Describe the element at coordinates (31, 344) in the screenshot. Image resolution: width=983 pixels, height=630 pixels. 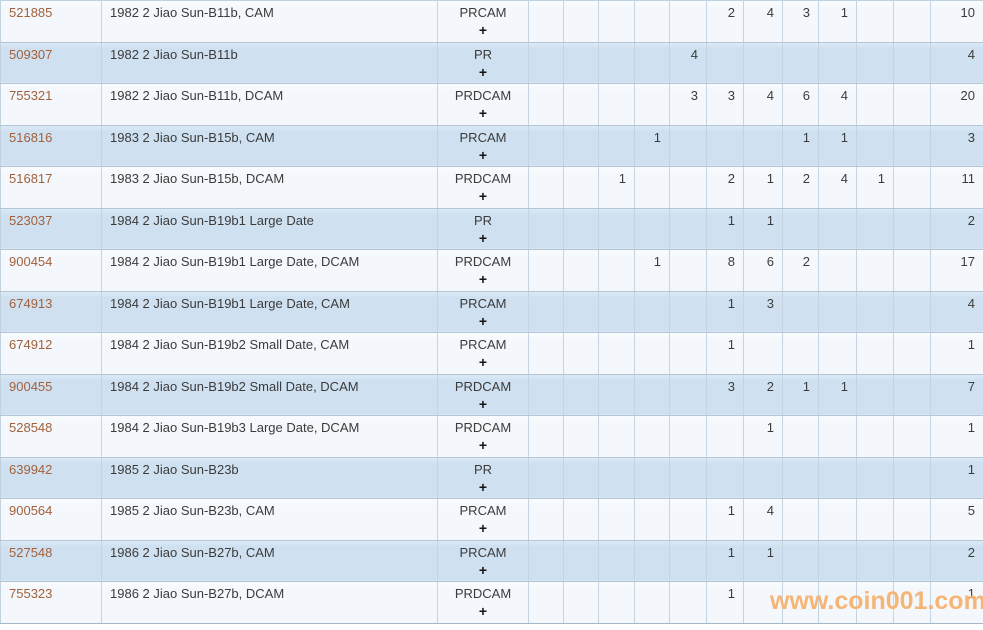
I see `coin-id-link: 674912` at that location.